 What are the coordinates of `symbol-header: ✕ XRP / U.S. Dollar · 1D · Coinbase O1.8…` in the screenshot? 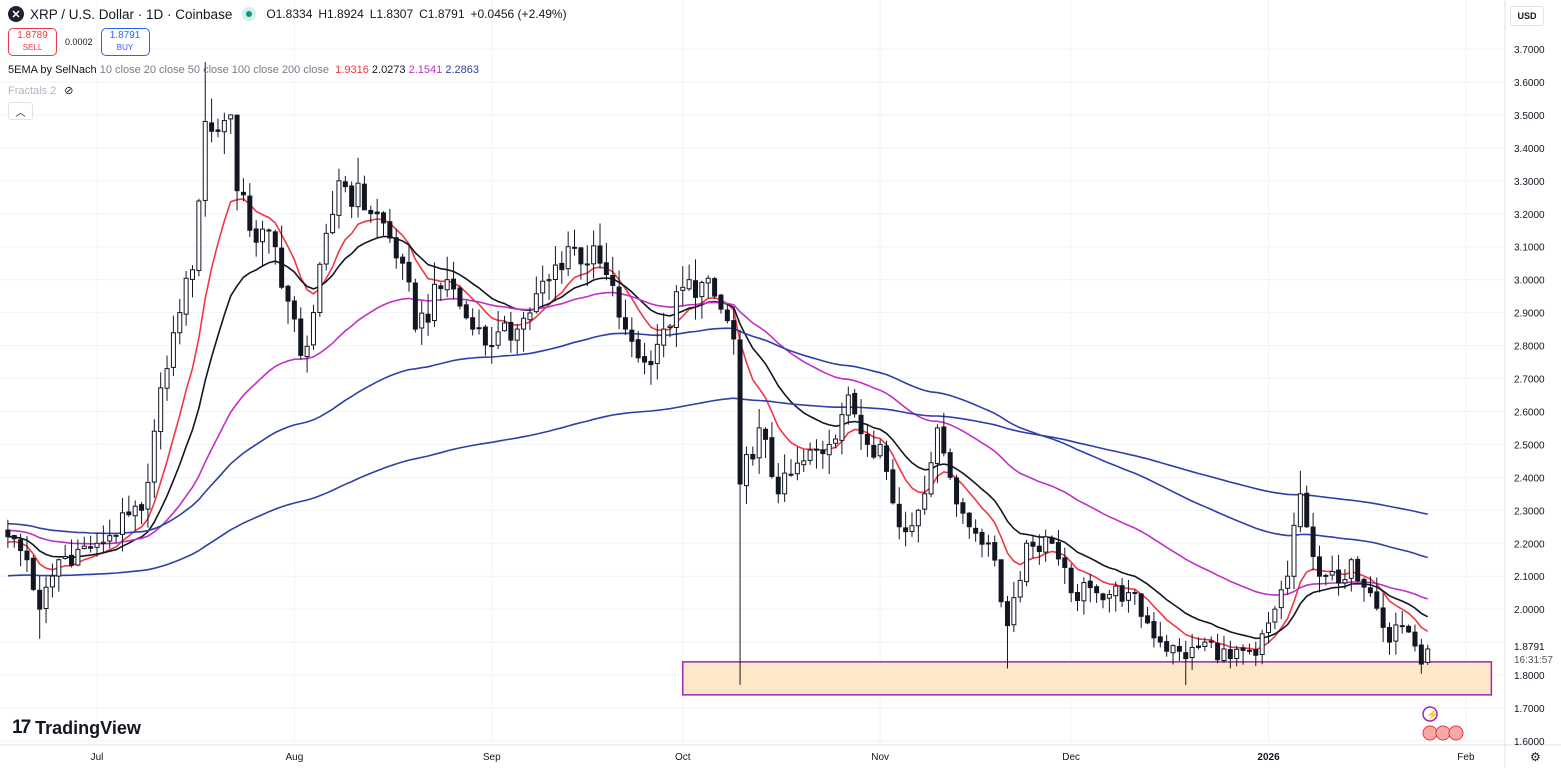 It's located at (287, 14).